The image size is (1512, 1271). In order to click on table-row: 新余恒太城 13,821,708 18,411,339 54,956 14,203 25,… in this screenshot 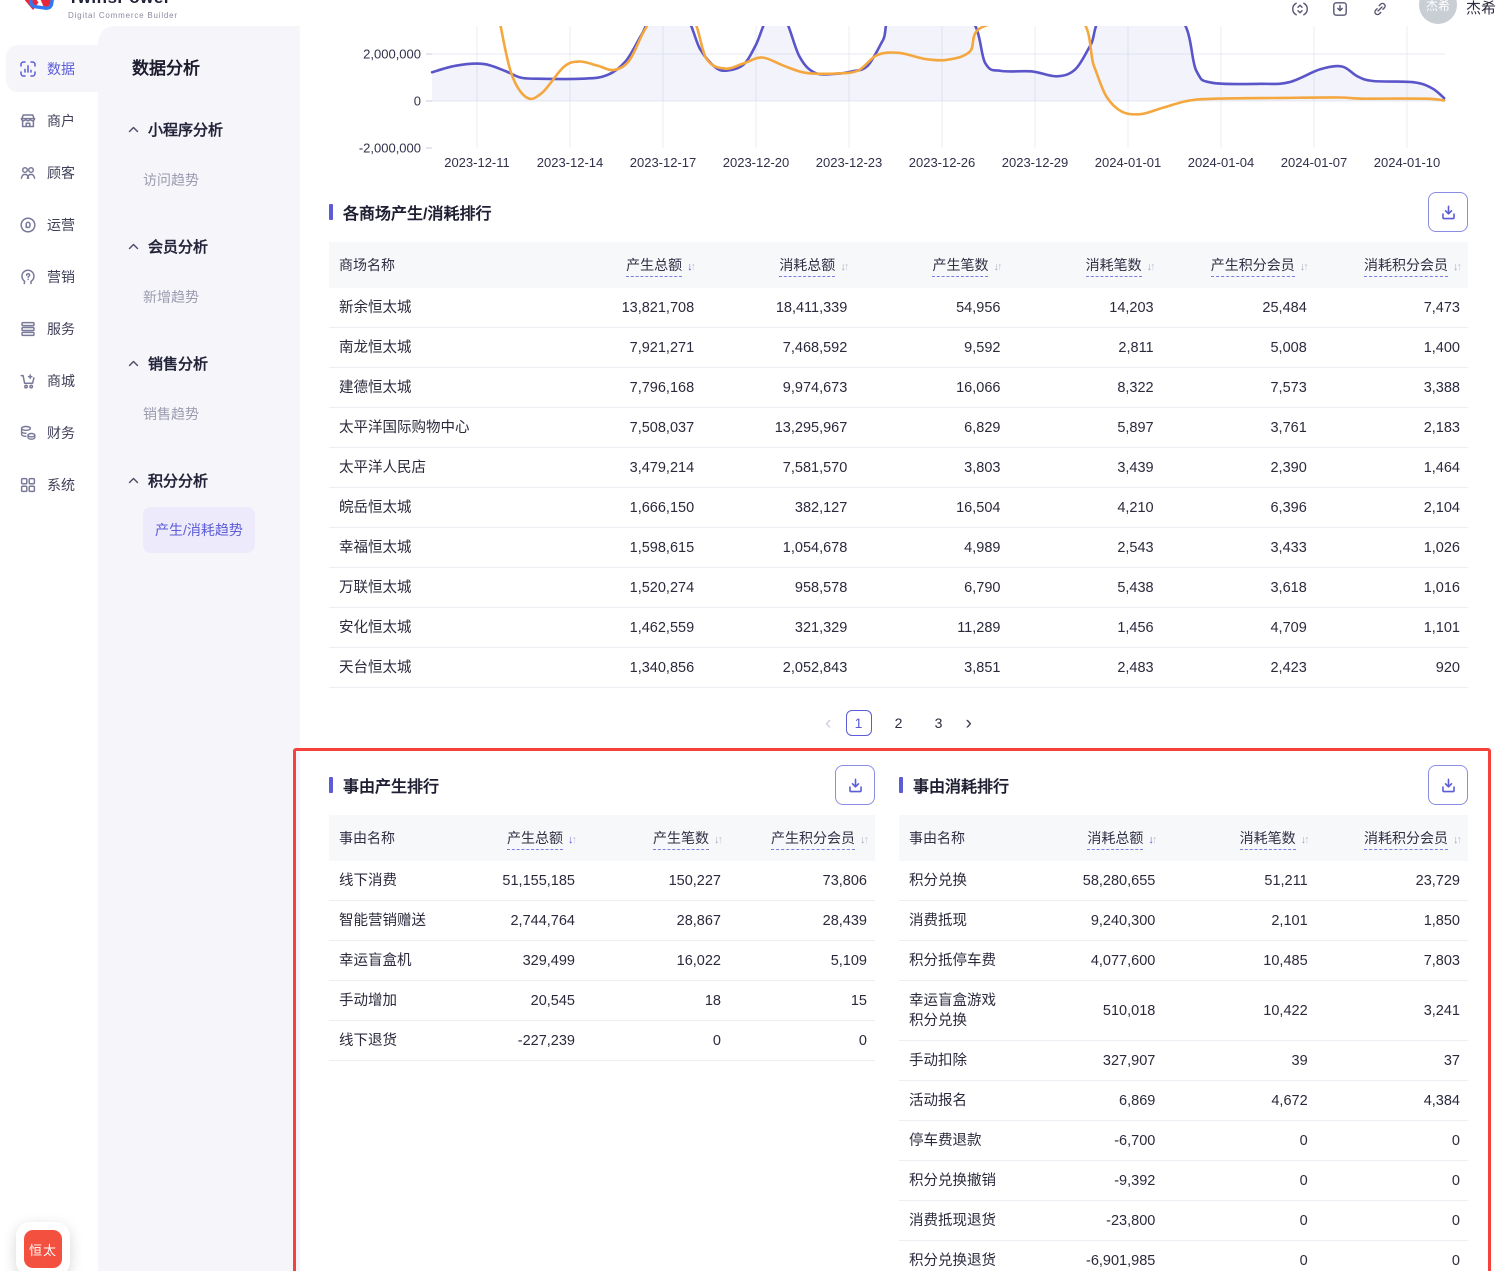, I will do `click(898, 308)`.